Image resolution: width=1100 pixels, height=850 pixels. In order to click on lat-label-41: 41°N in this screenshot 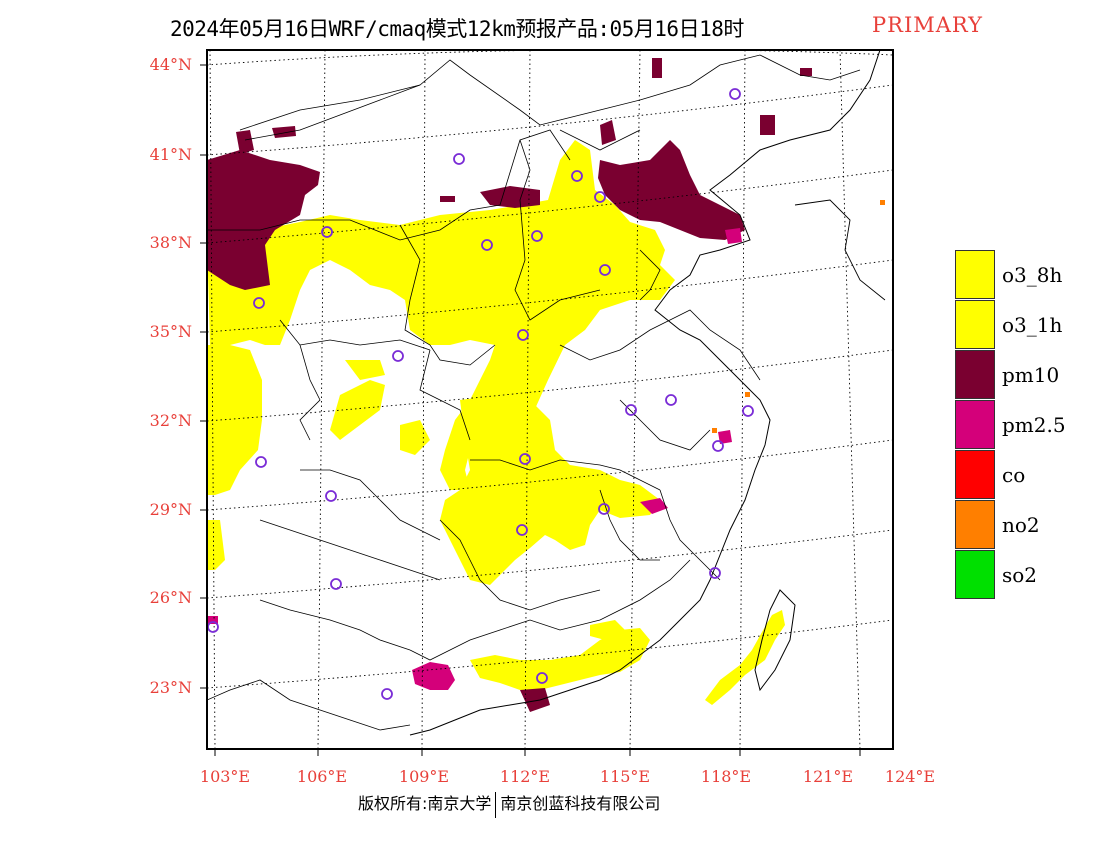, I will do `click(170, 154)`.